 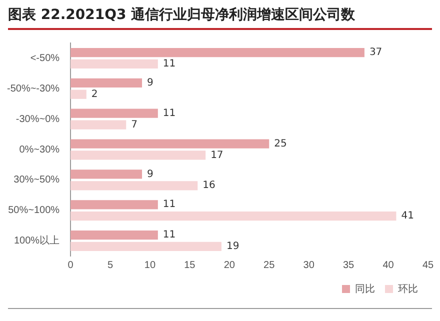 I want to click on x-tick-label: 0, so click(x=71, y=265).